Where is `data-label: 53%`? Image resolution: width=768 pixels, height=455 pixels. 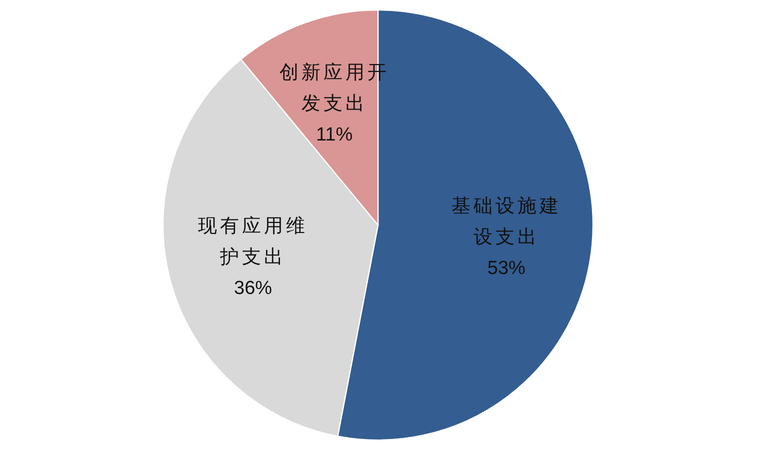
data-label: 53% is located at coordinates (506, 268).